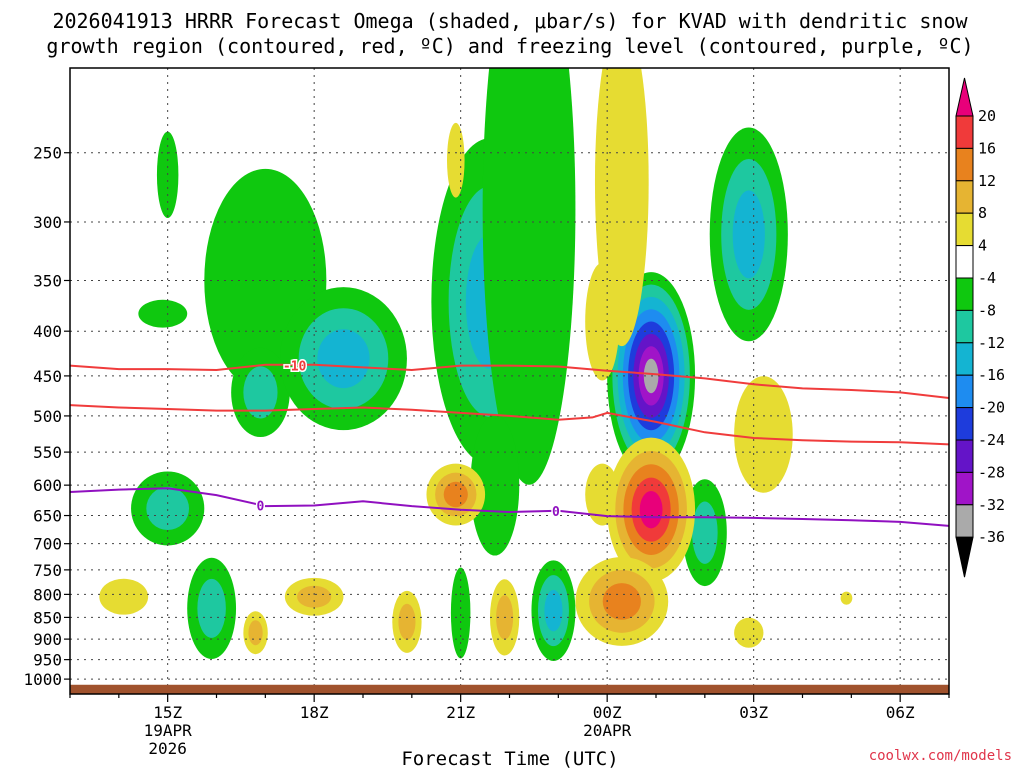  What do you see at coordinates (991, 375) in the screenshot?
I see `colorbar-label-8: -16` at bounding box center [991, 375].